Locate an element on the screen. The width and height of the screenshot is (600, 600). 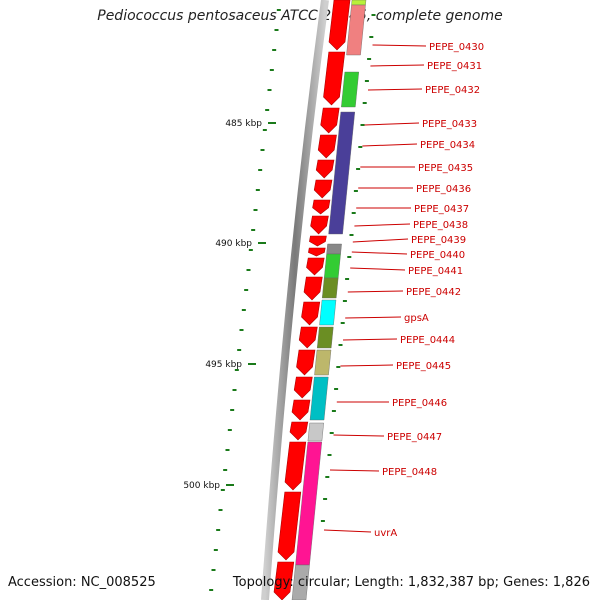
gene-label: PEPE_0430 is located at coordinates (456, 47).